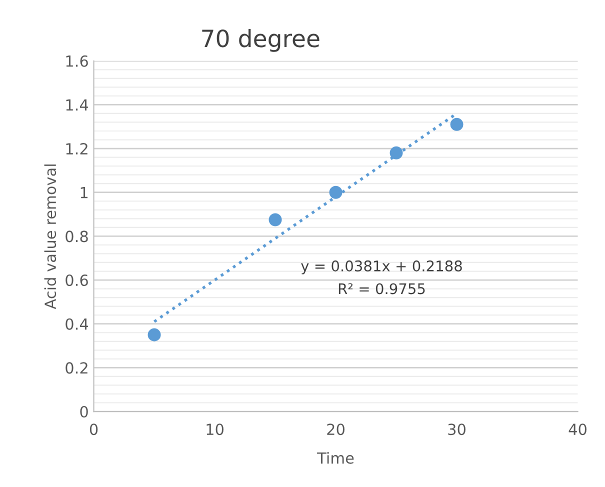 The width and height of the screenshot is (605, 487). Describe the element at coordinates (94, 430) in the screenshot. I see `x-tick-label: 0` at that location.